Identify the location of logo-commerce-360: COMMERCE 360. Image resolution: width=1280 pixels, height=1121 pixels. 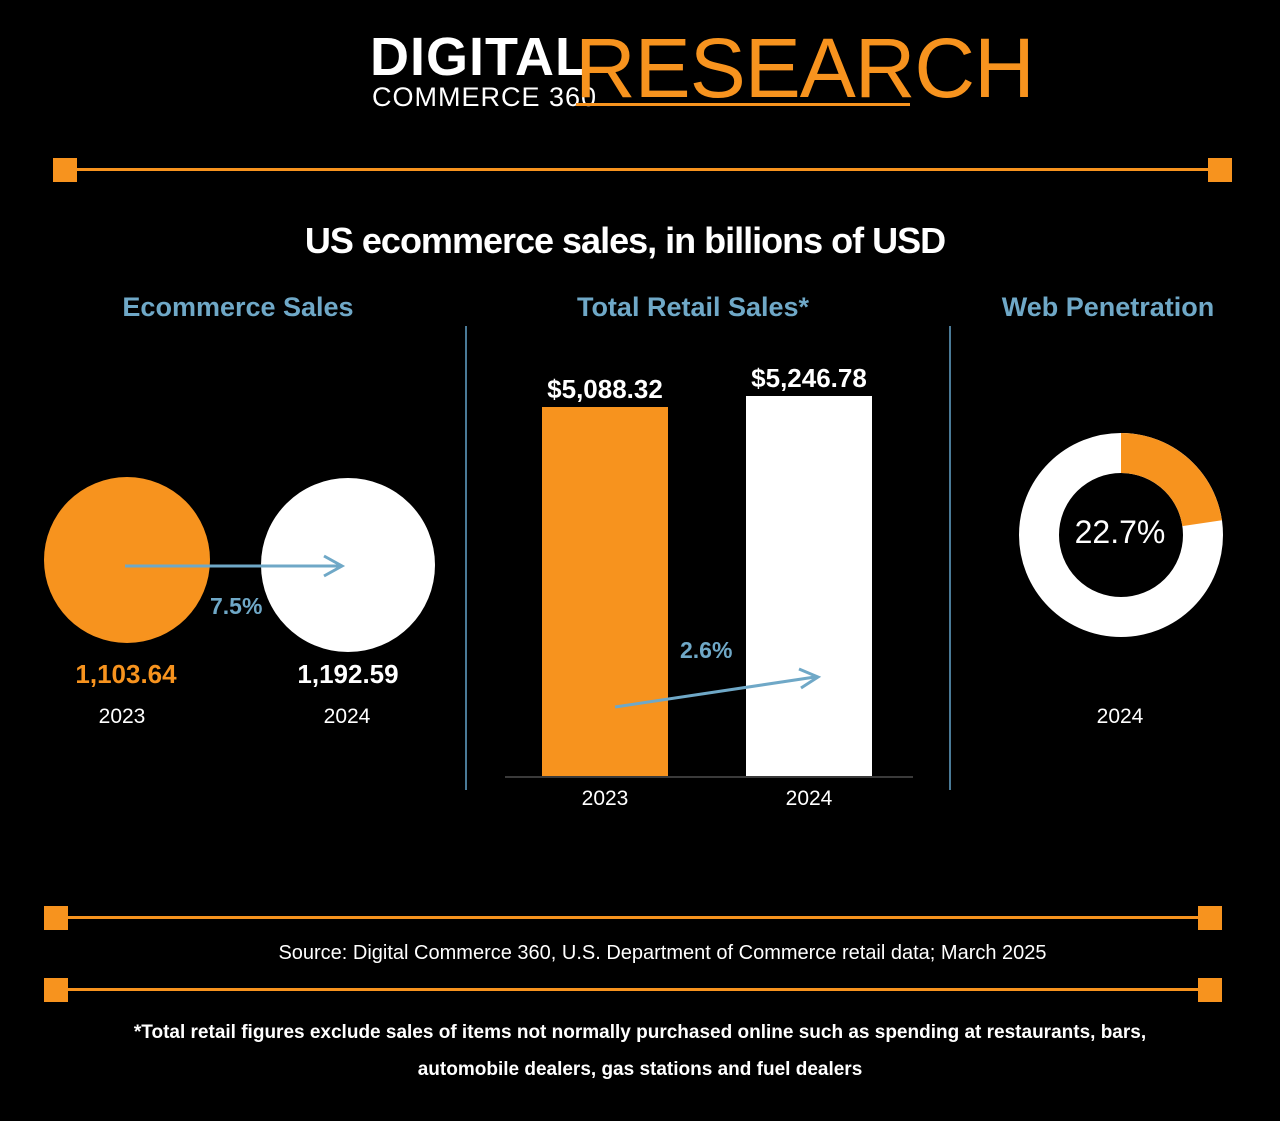
(485, 97).